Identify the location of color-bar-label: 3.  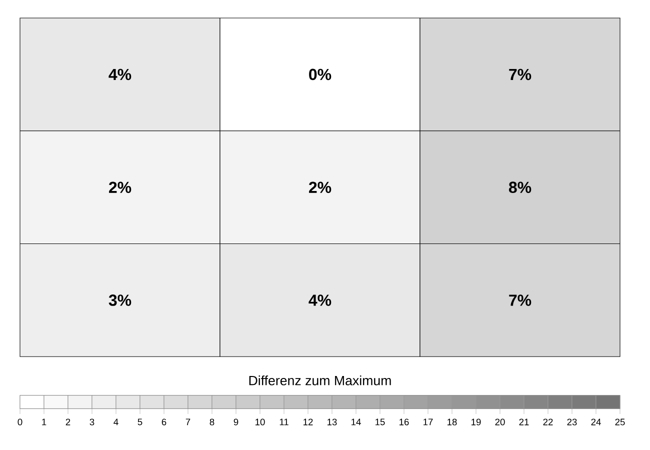
(92, 422).